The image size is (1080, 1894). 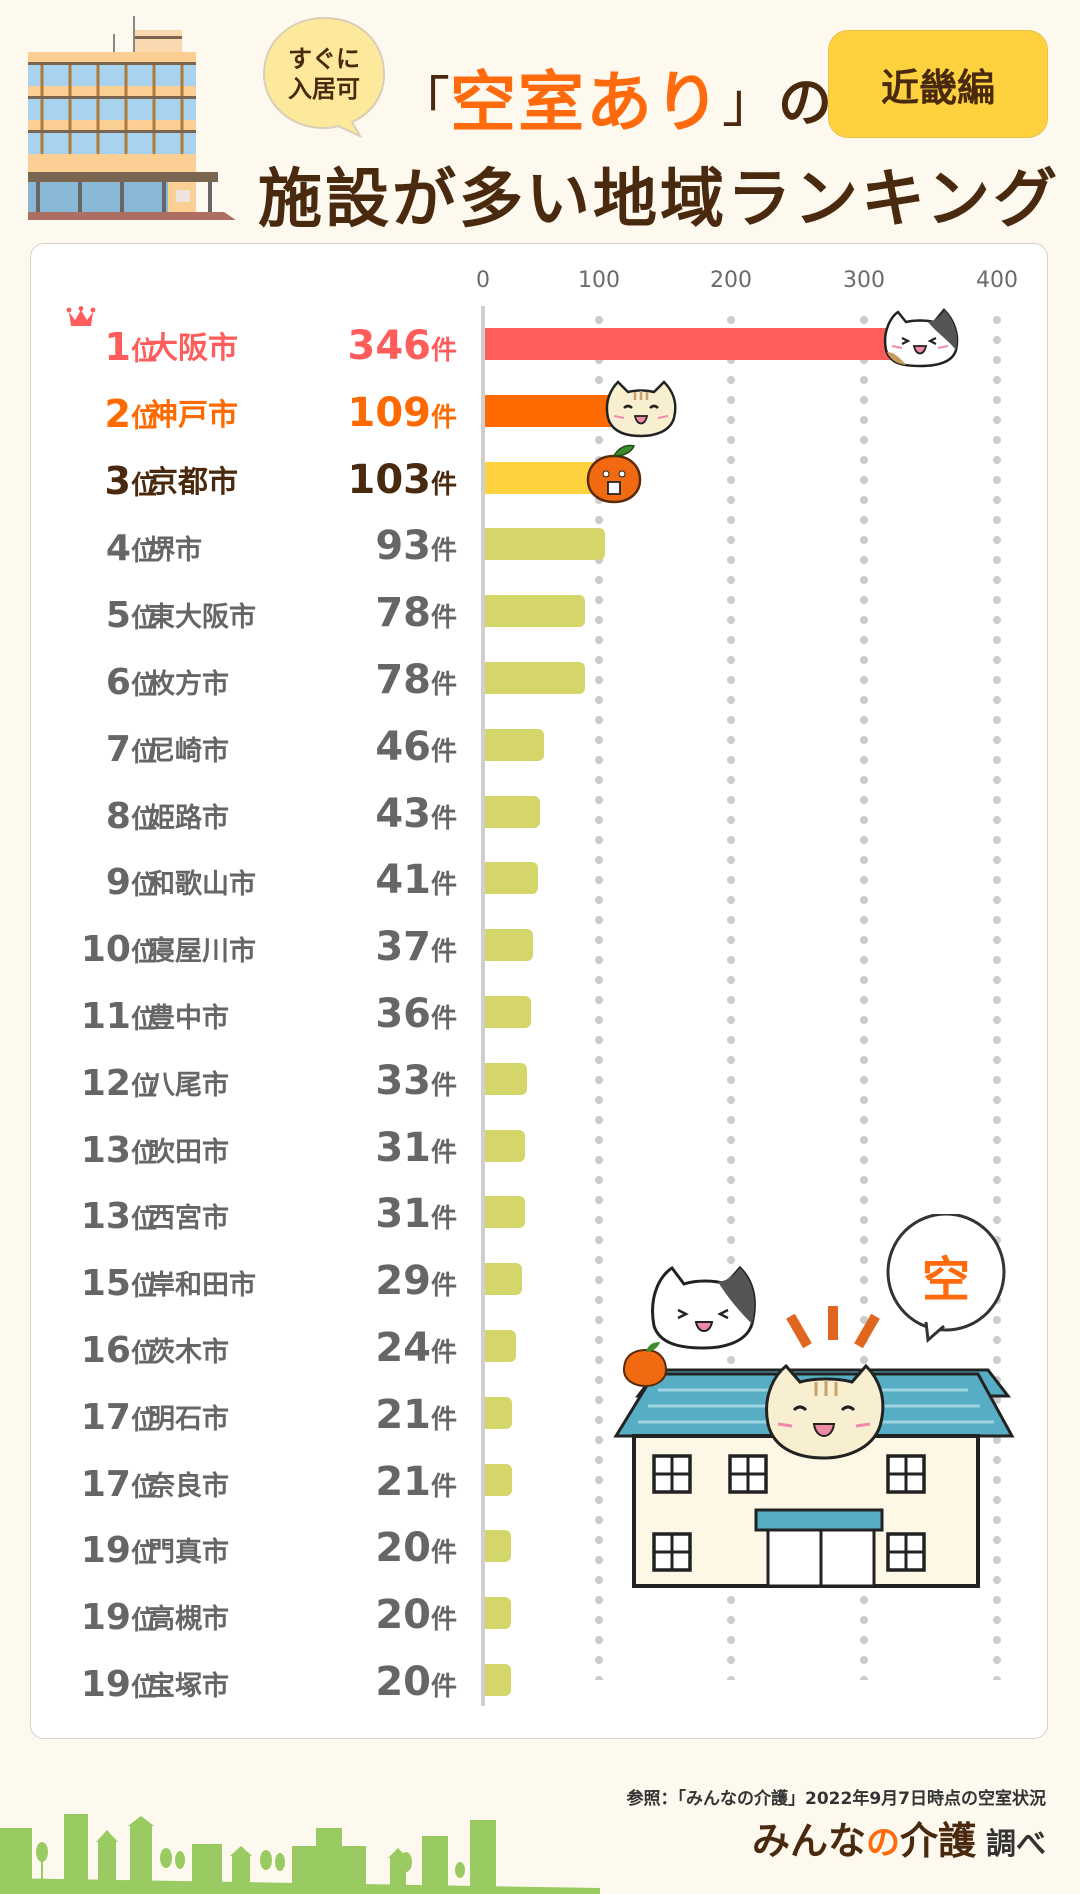 I want to click on ranking-row: 17位 奈良市 21件, so click(x=539, y=1483).